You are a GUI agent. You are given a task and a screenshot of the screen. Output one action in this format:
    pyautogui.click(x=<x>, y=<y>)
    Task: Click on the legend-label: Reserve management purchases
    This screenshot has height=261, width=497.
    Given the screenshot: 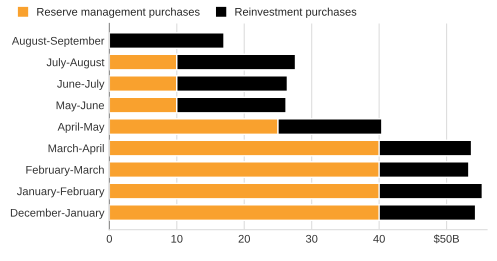 What is the action you would take?
    pyautogui.click(x=118, y=13)
    